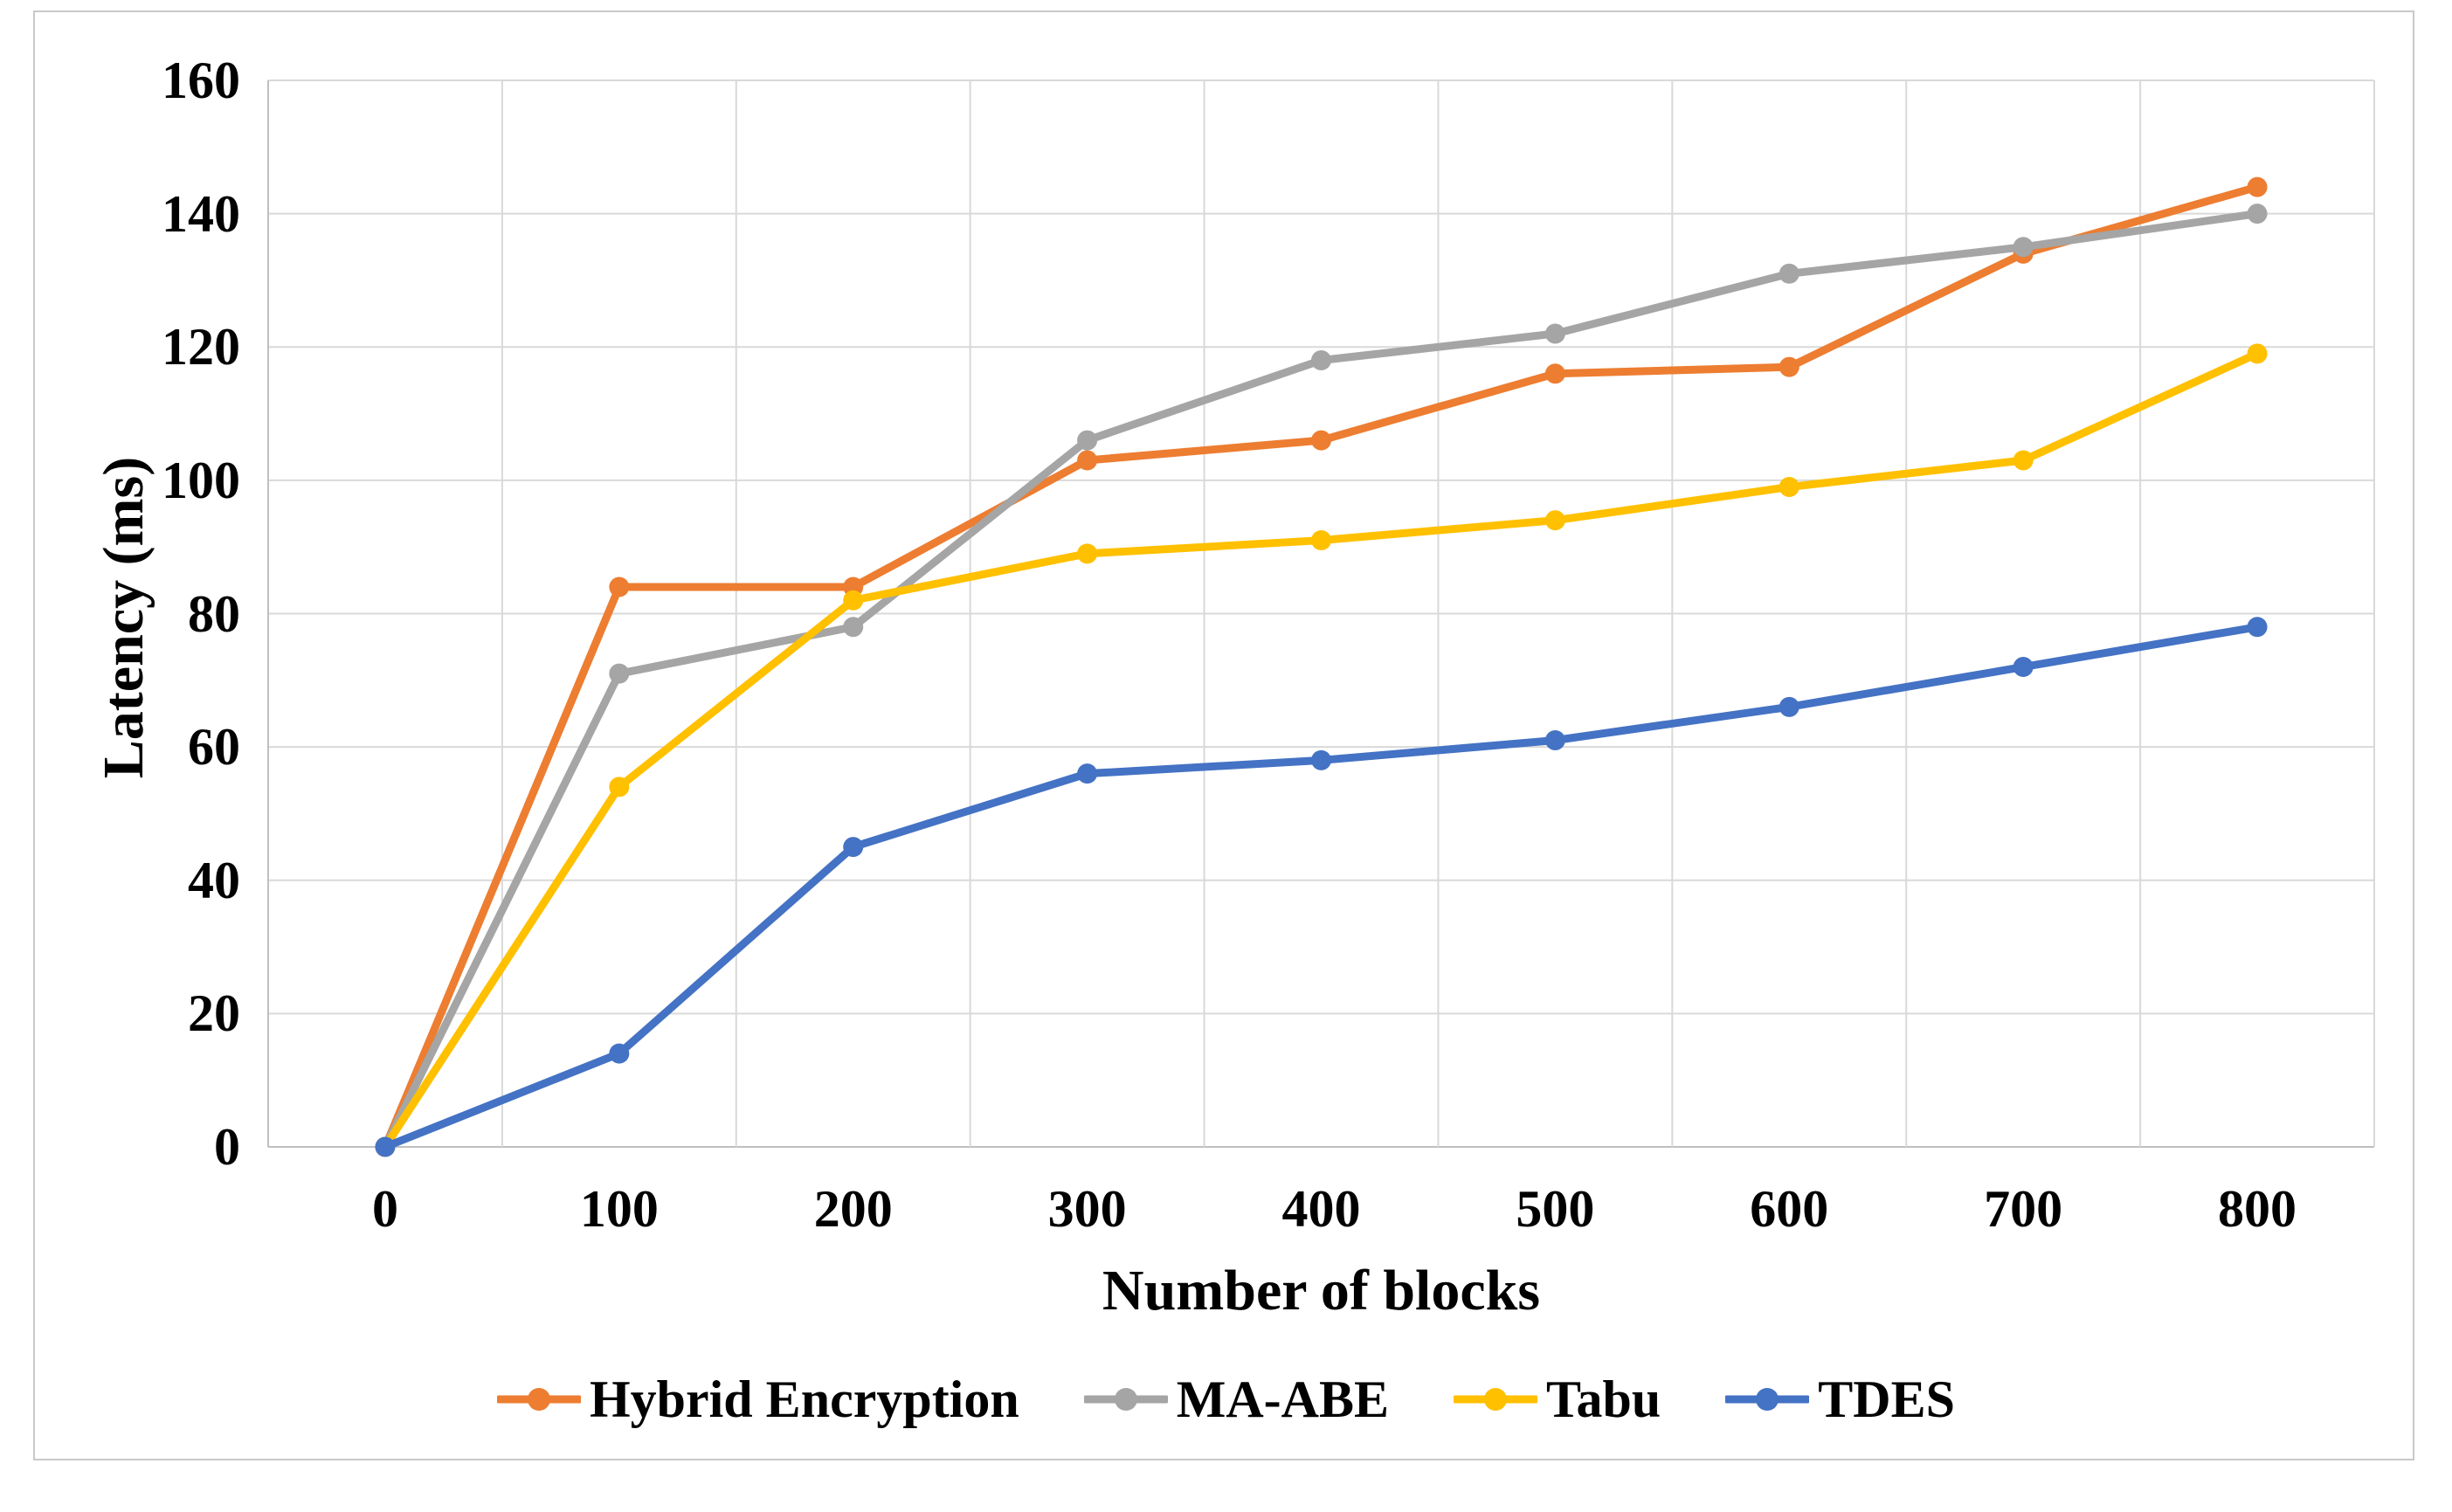 The height and width of the screenshot is (1512, 2452). What do you see at coordinates (201, 480) in the screenshot?
I see `y-tick-label: 100` at bounding box center [201, 480].